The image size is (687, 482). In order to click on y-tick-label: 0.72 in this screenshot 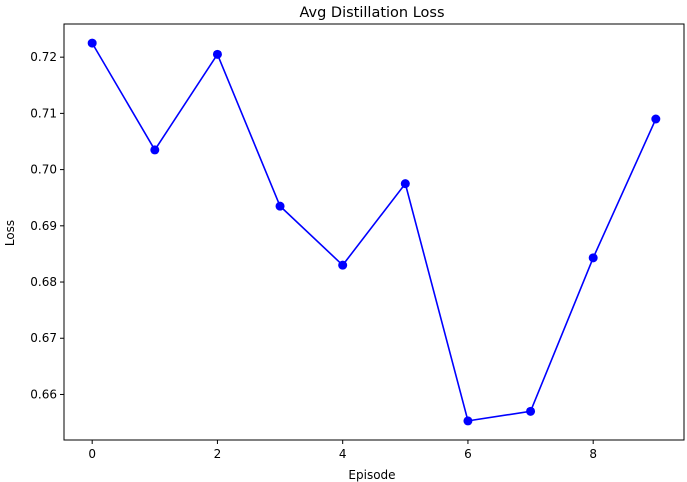, I will do `click(43, 57)`.